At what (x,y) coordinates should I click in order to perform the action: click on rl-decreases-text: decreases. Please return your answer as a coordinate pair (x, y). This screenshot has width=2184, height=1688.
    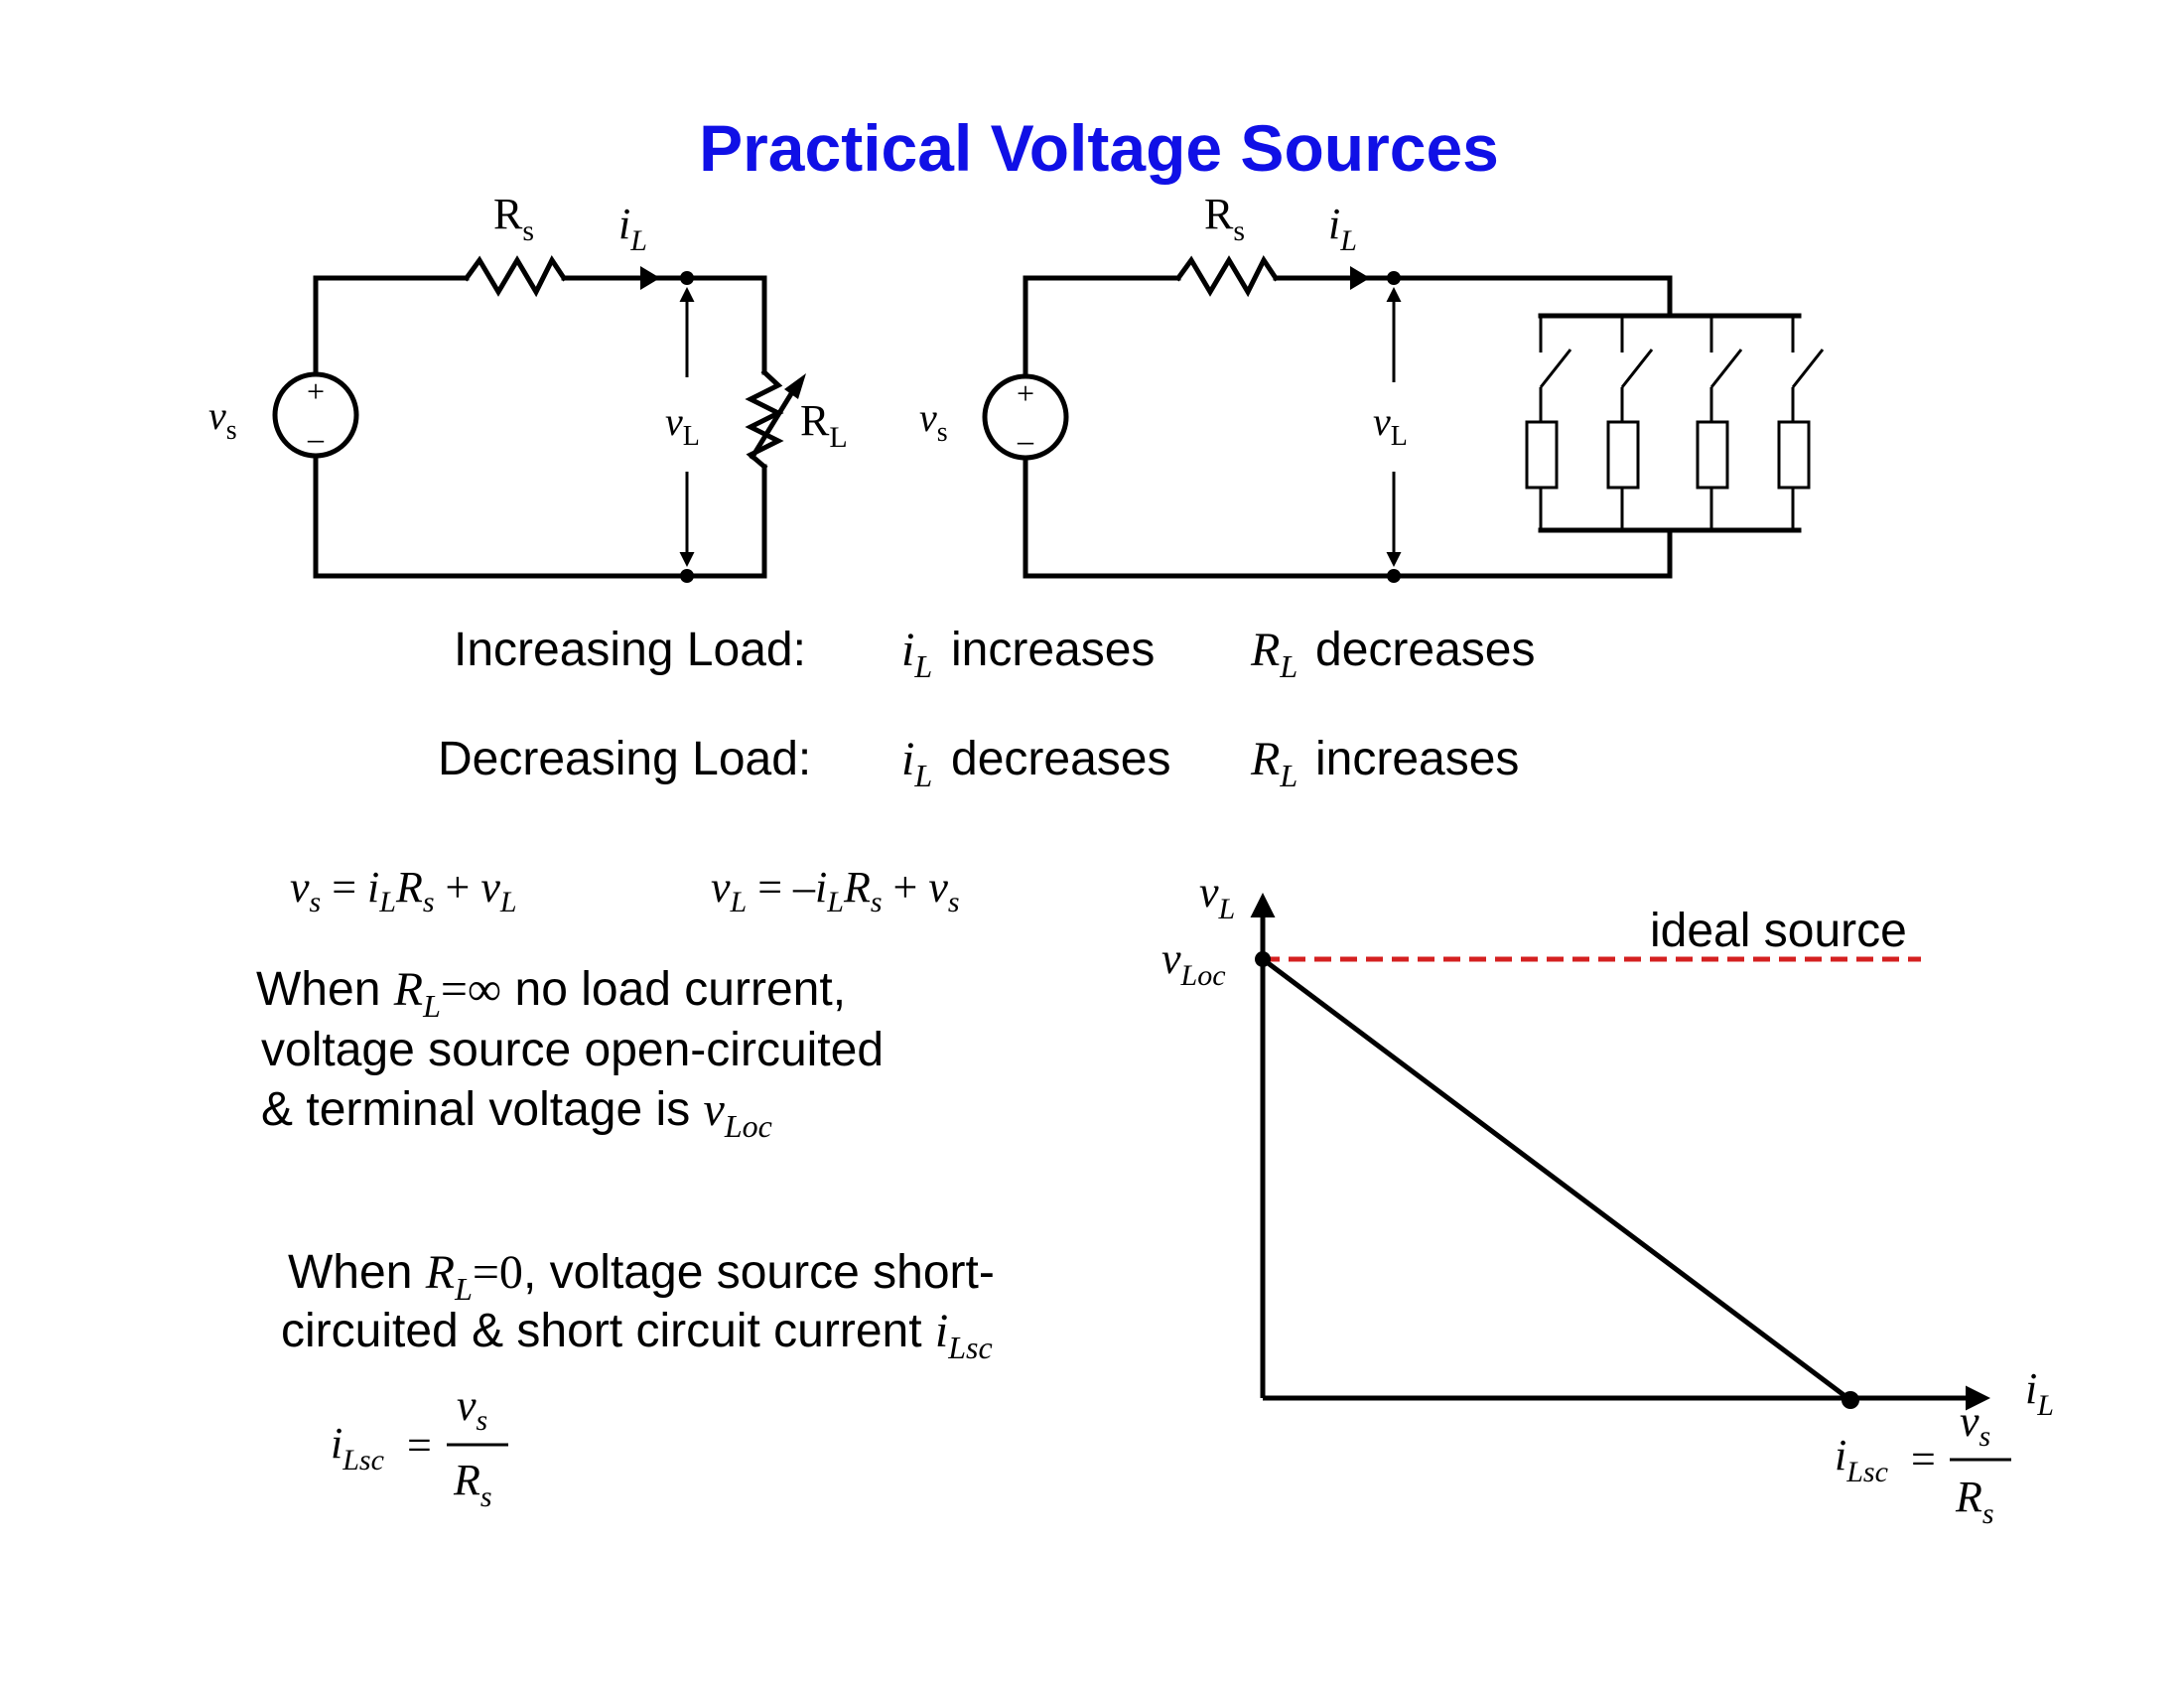
    Looking at the image, I should click on (1425, 650).